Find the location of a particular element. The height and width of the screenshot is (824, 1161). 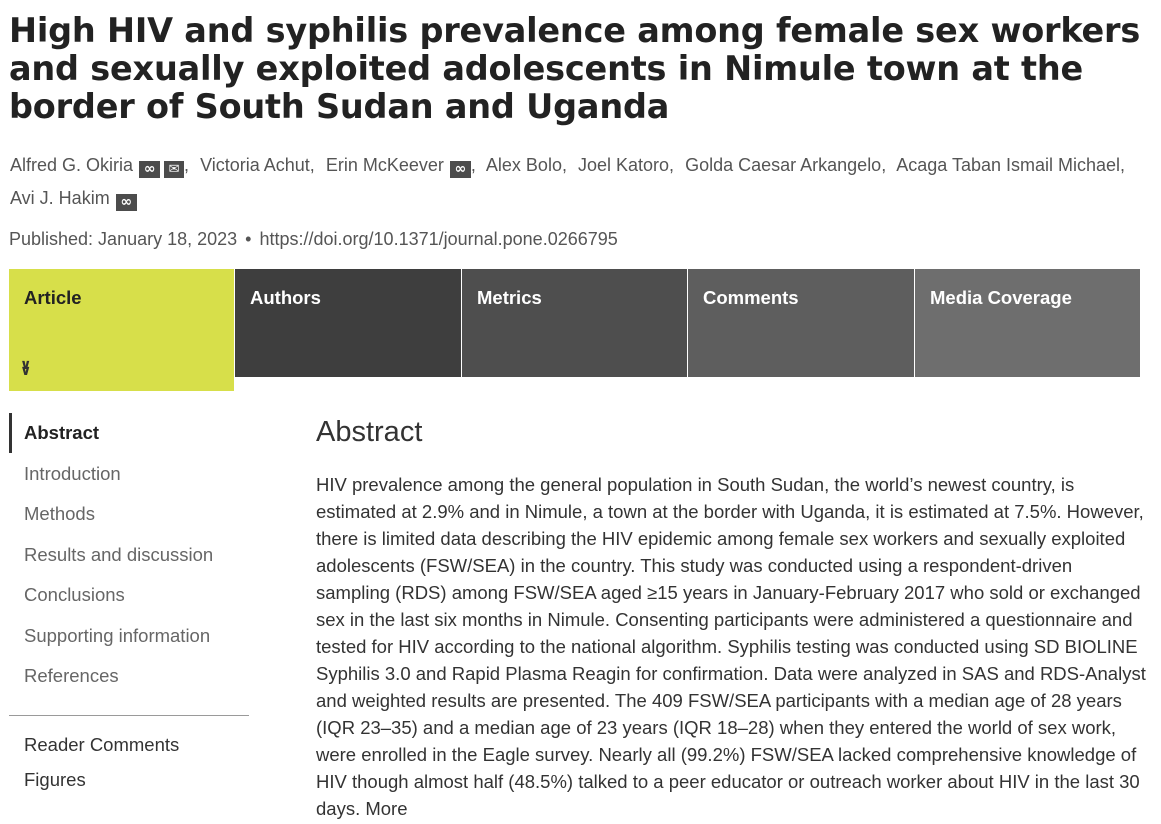

author: Joel Katoro, is located at coordinates (629, 165).